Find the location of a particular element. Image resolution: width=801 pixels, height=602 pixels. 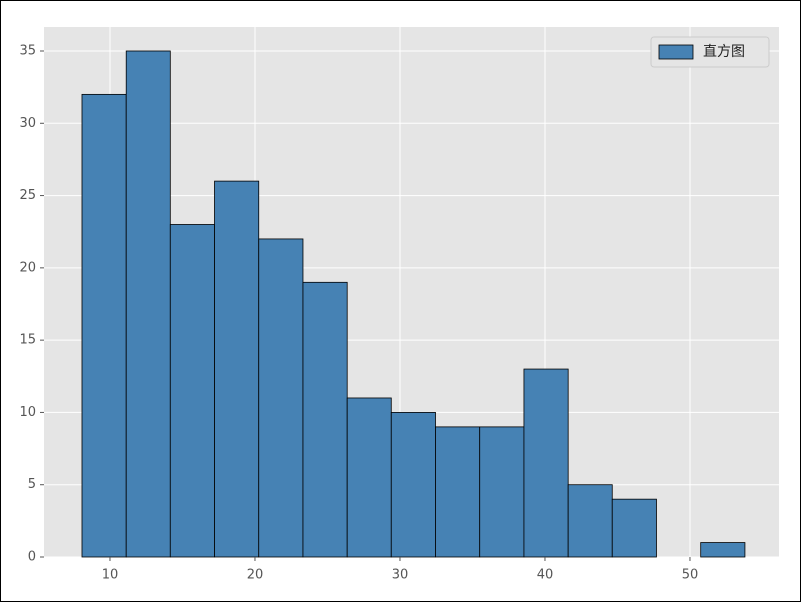

x-tick-label: 20 is located at coordinates (255, 575).